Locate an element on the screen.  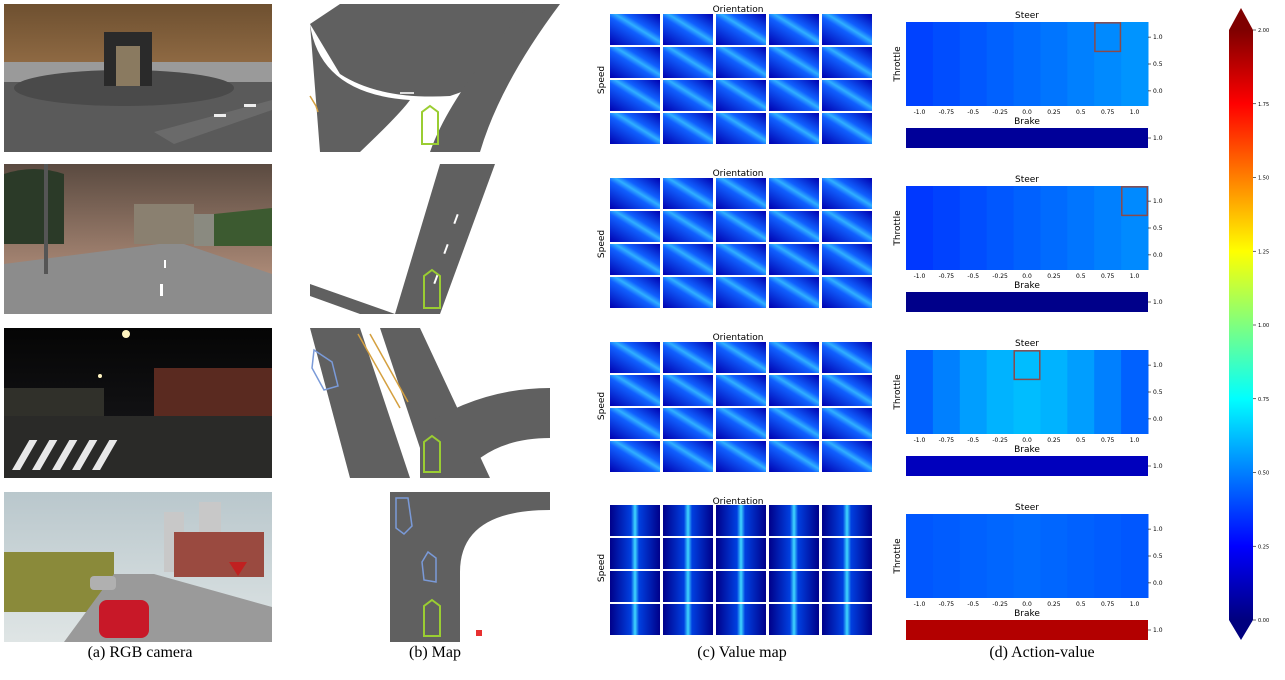
throttle-tick-label: 0.5 is located at coordinates (1158, 556).